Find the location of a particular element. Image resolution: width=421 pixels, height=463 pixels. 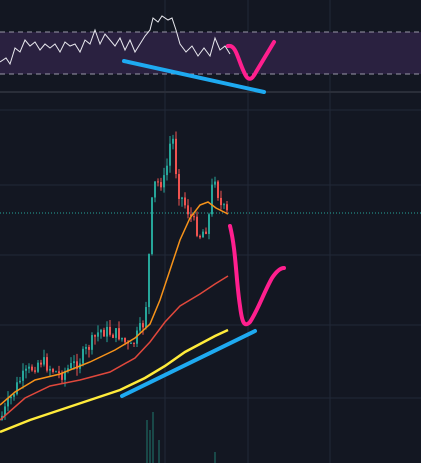

volume is located at coordinates (181, 437).